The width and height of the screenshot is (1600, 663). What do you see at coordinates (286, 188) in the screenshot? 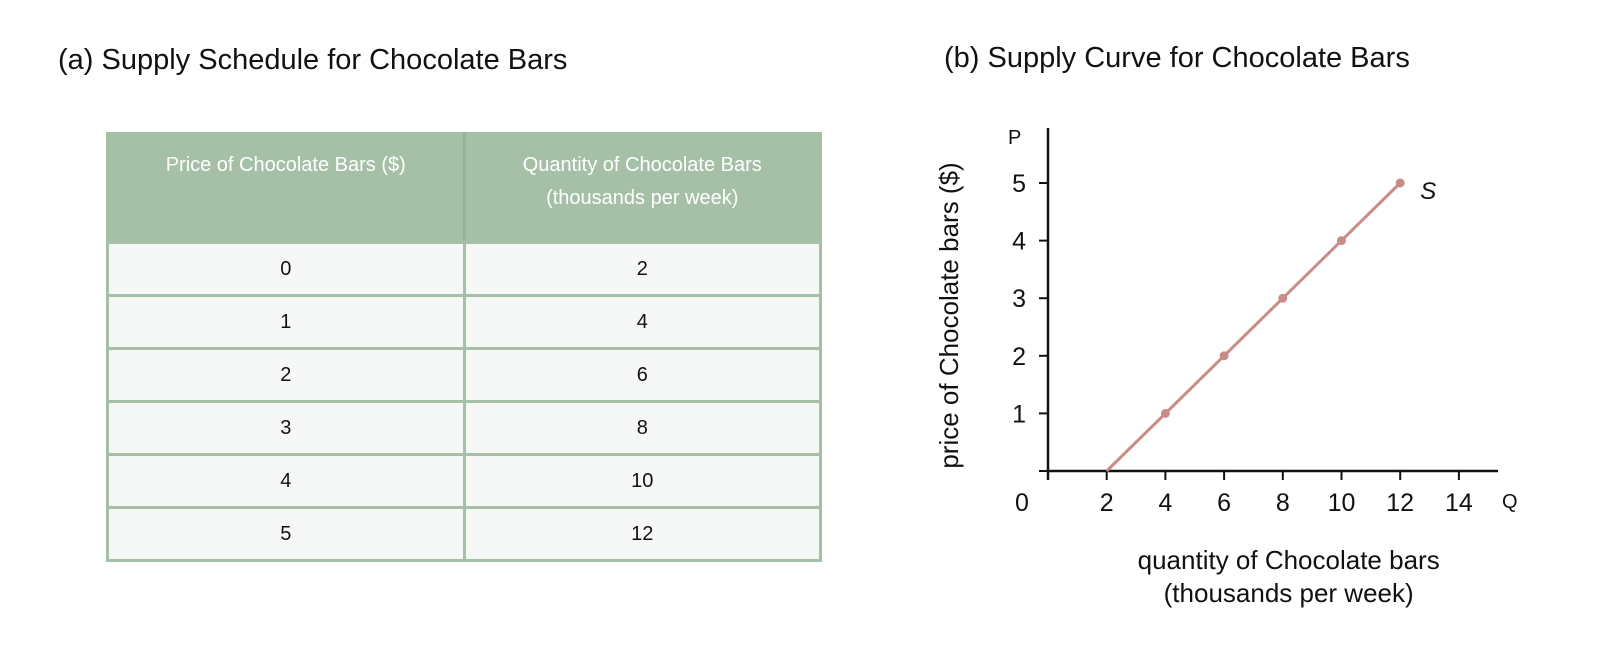
I see `header-price: Price of Chocolate Bars ($)` at bounding box center [286, 188].